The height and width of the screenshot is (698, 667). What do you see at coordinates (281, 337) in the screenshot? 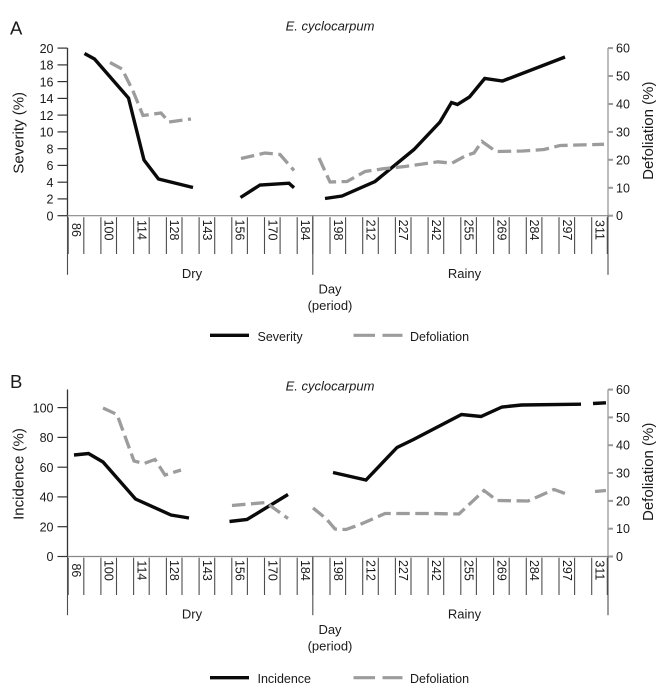
I see `svg-text: Severity` at bounding box center [281, 337].